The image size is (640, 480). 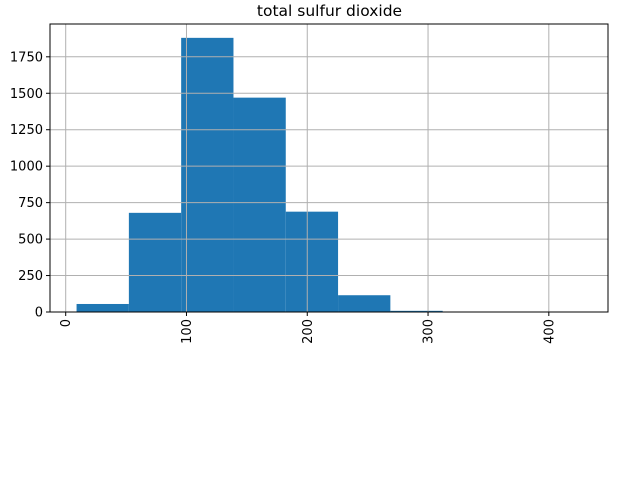 What do you see at coordinates (30, 185) in the screenshot?
I see `y-axis-ticks: 0 250 500 750 1000 1250 1500 1750` at bounding box center [30, 185].